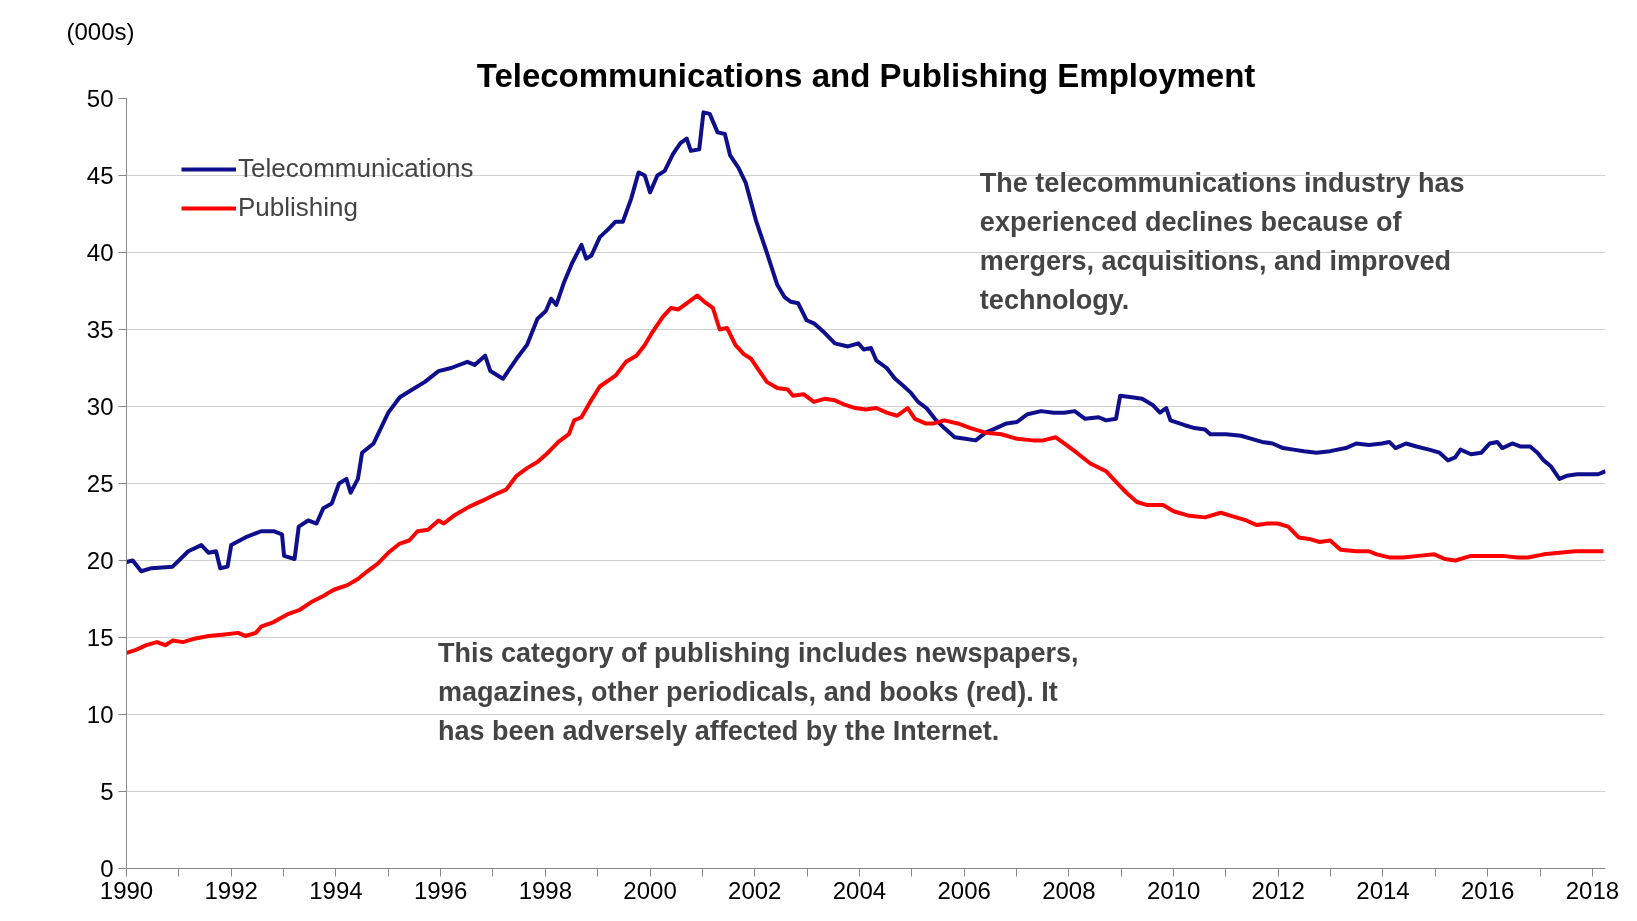 The width and height of the screenshot is (1637, 921). What do you see at coordinates (1173, 890) in the screenshot?
I see `x-tick-label: 2010` at bounding box center [1173, 890].